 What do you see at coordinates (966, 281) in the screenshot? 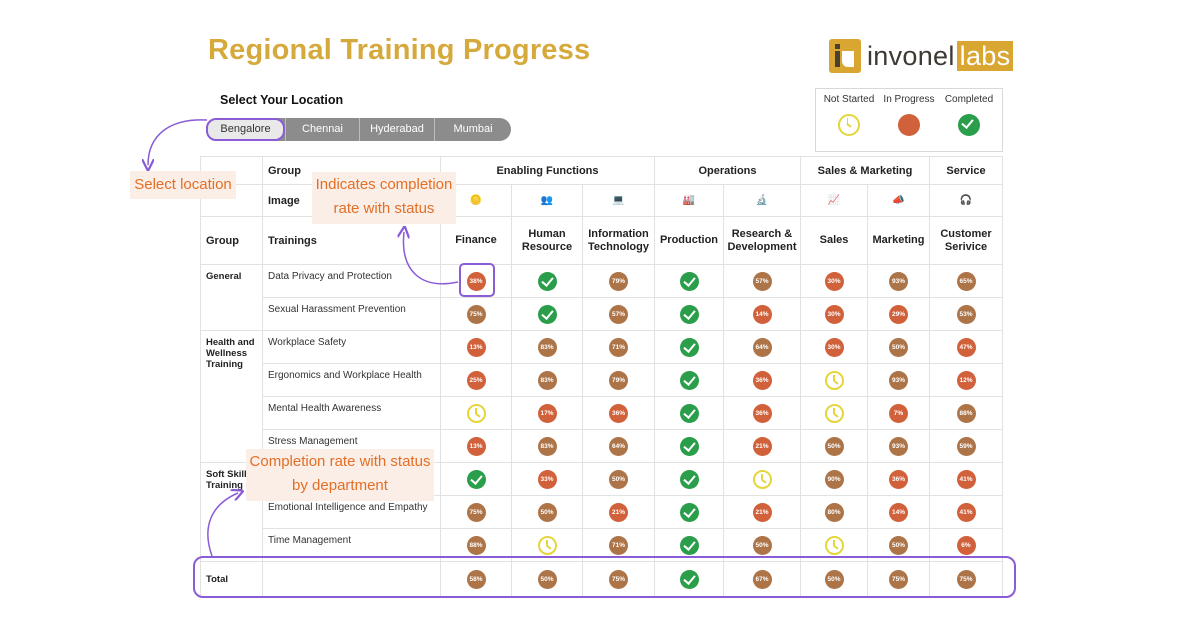
I see `status-cell: 65%` at bounding box center [966, 281].